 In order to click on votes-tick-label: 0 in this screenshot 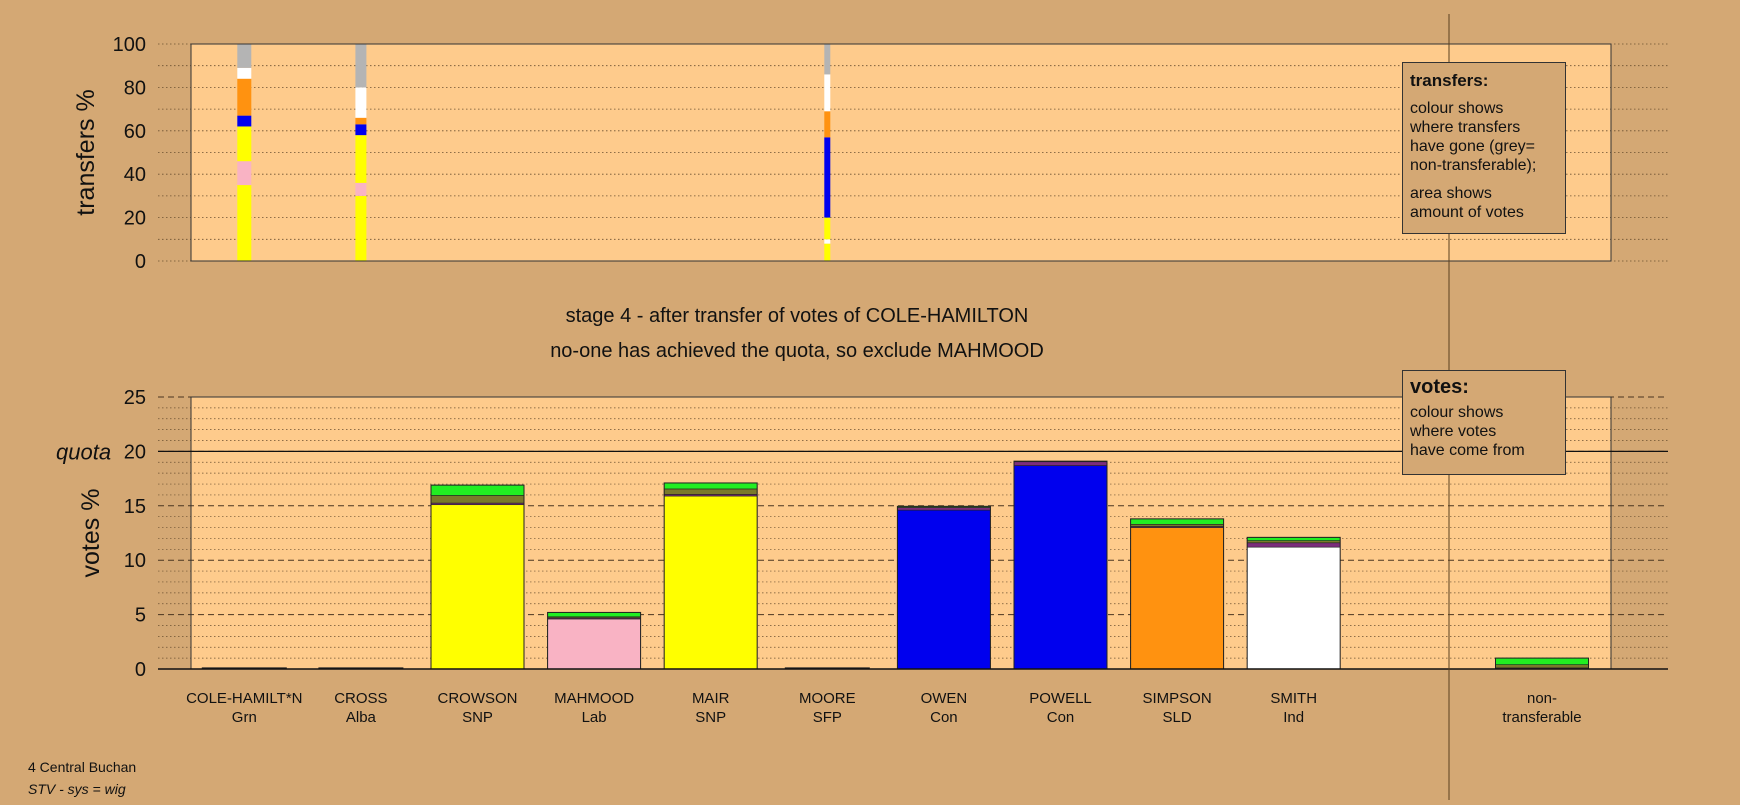, I will do `click(140, 670)`.